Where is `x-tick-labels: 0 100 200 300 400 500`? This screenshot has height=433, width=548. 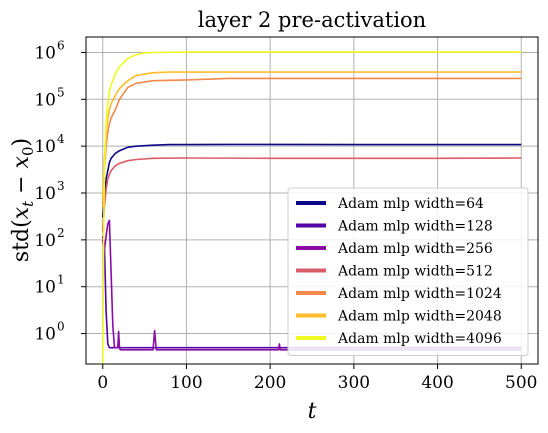 x-tick-labels: 0 100 200 300 400 500 is located at coordinates (317, 383).